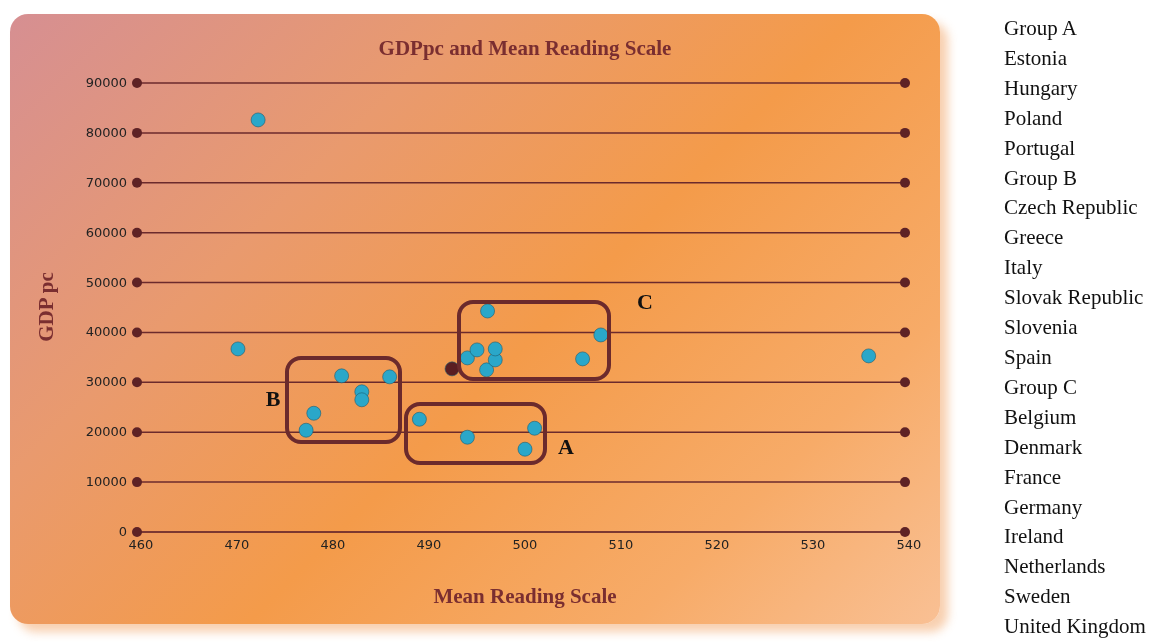 The image size is (1174, 644). I want to click on text: Spain, so click(1028, 357).